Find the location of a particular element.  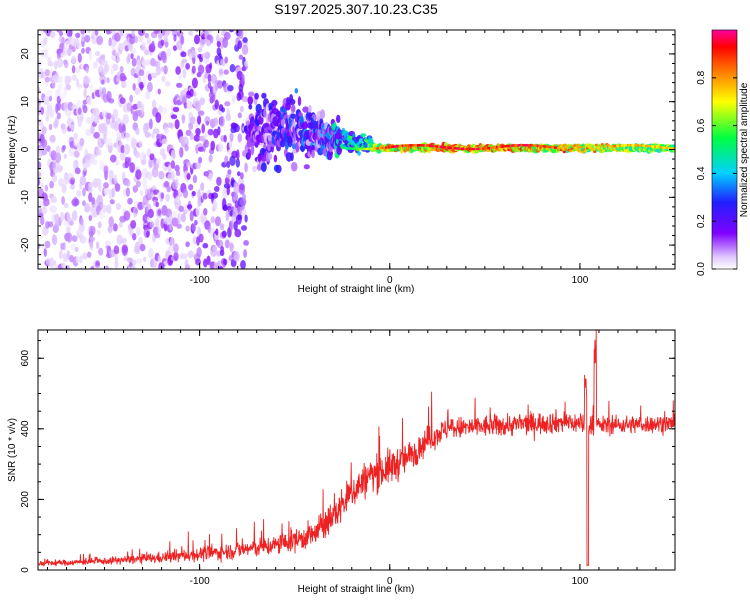

spectrogram-x-label: Height of straight line (km) is located at coordinates (356, 289).